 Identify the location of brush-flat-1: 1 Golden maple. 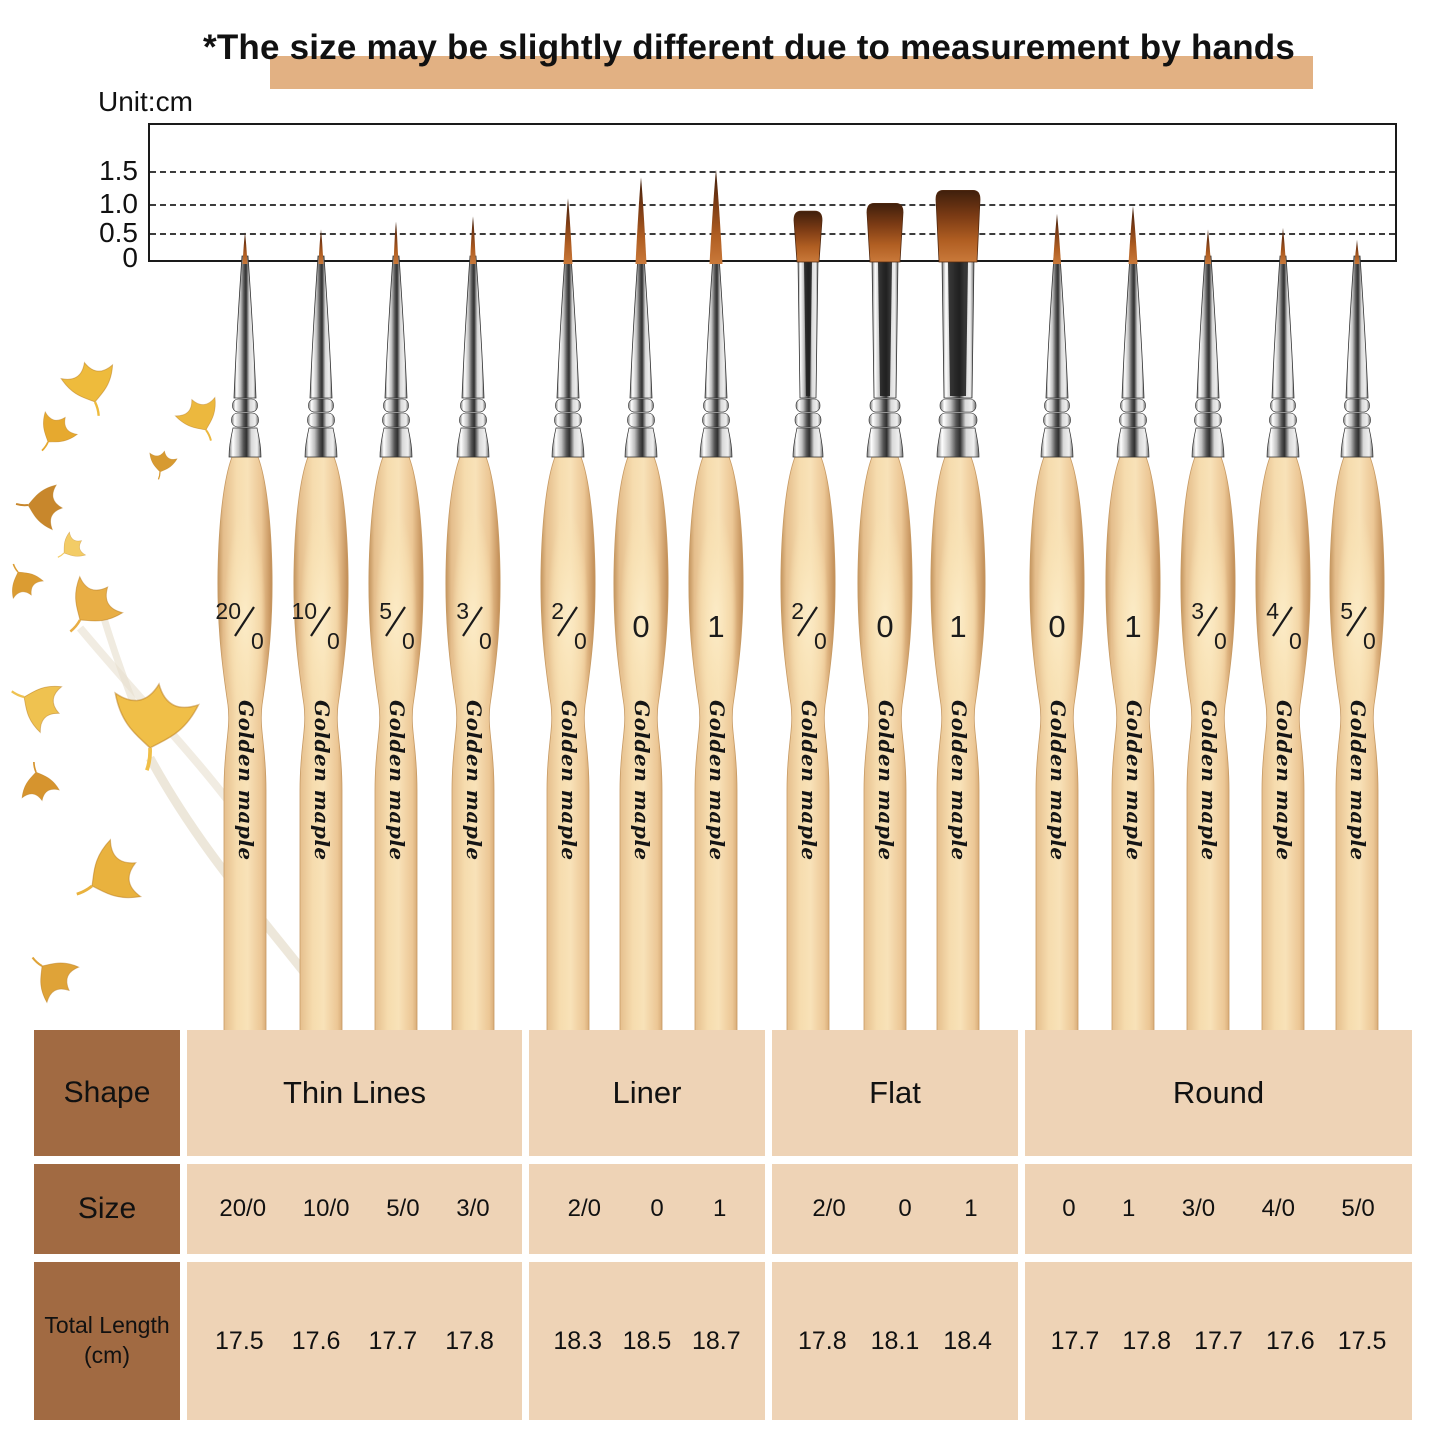
(958, 613).